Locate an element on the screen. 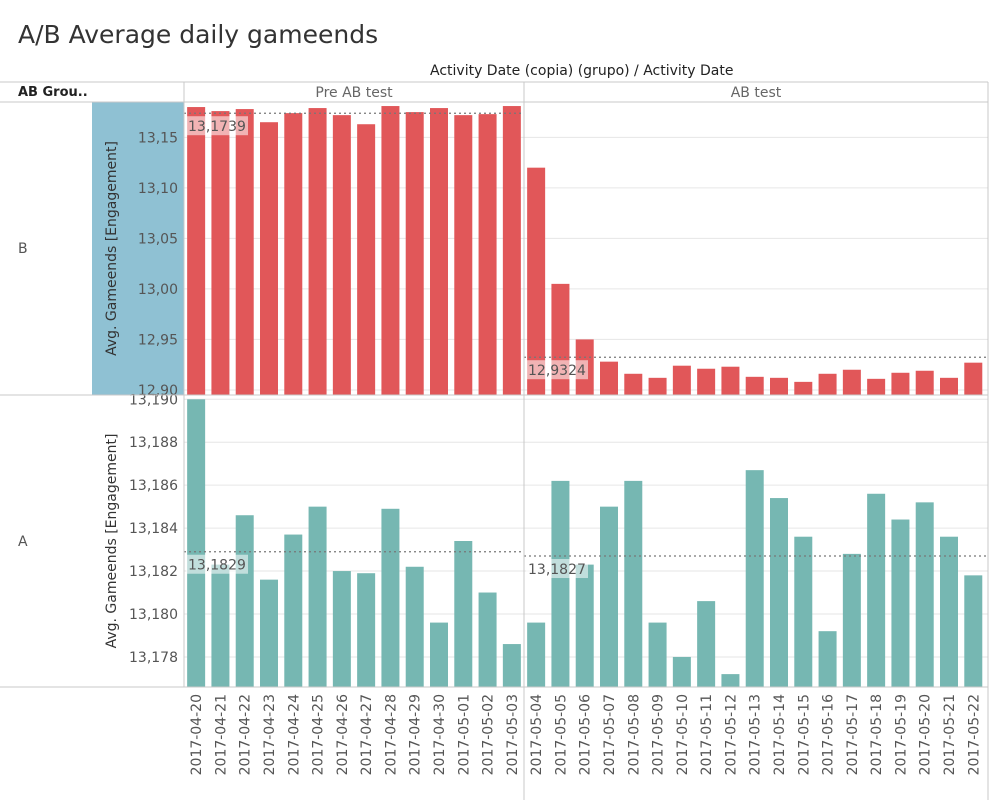 This screenshot has height=800, width=1000. x-tick-label: 2017-05-09 is located at coordinates (659, 734).